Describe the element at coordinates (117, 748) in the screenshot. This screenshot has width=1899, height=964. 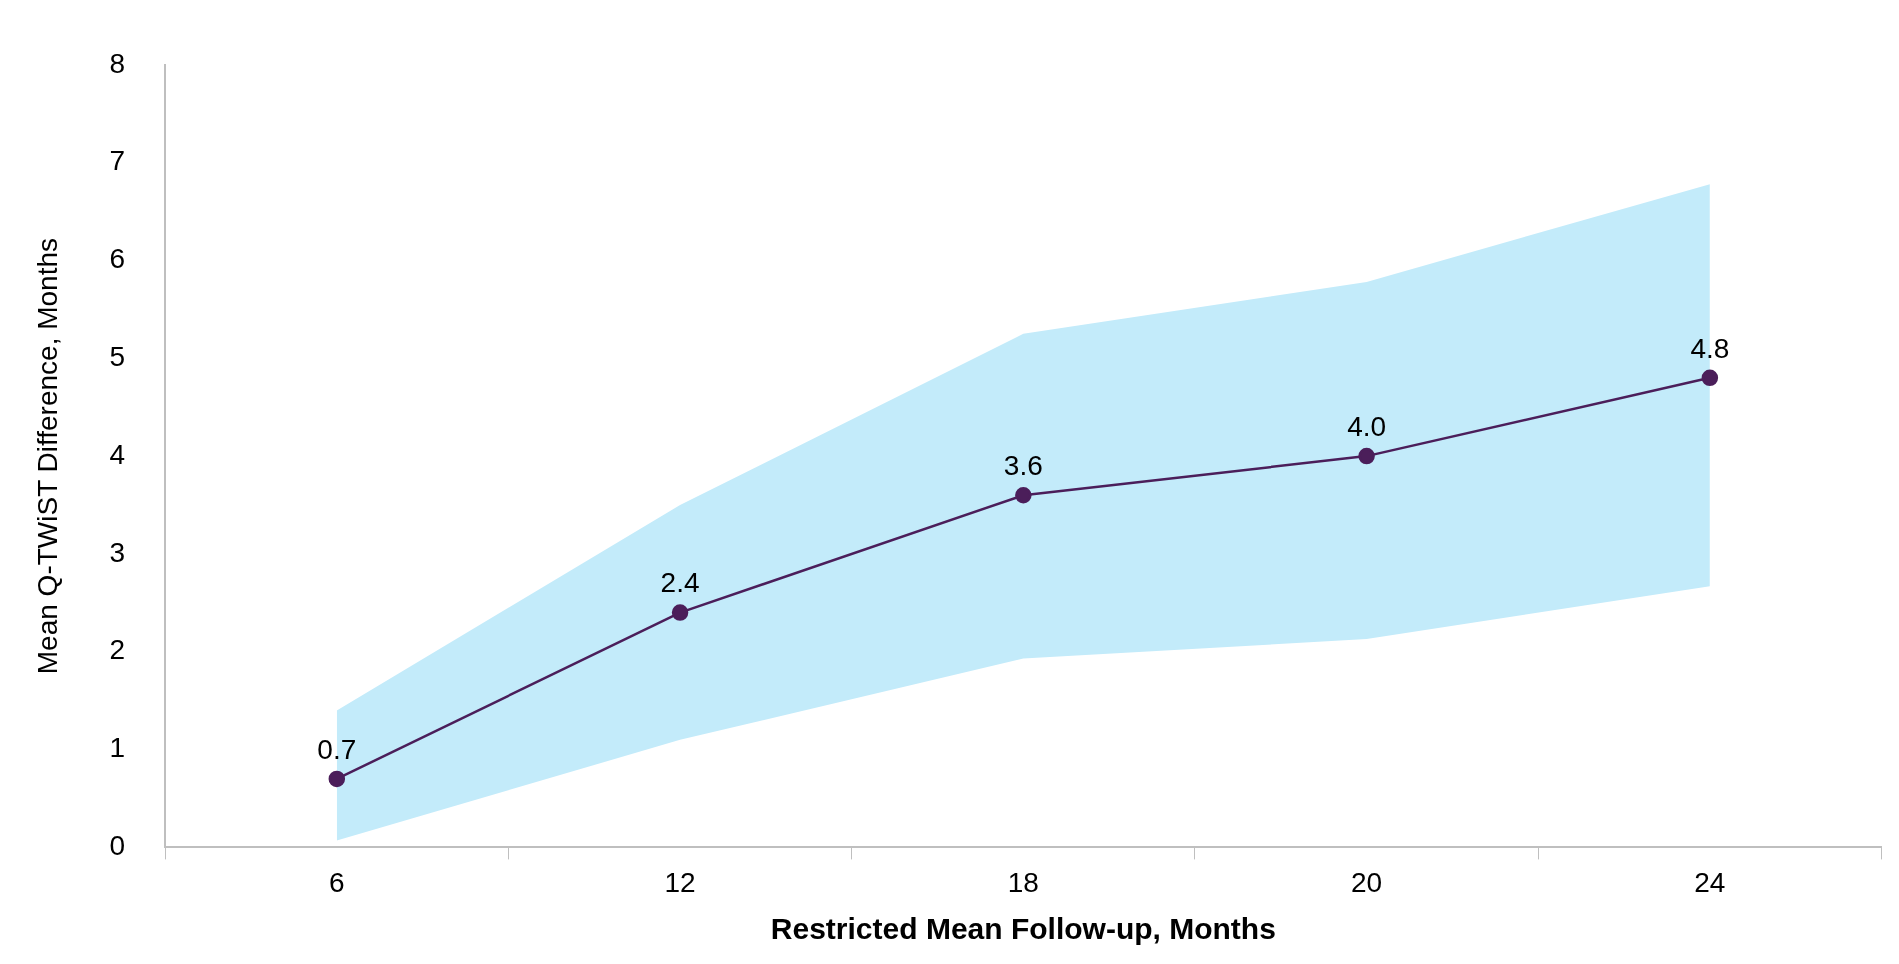
I see `y-tick-label: 1` at that location.